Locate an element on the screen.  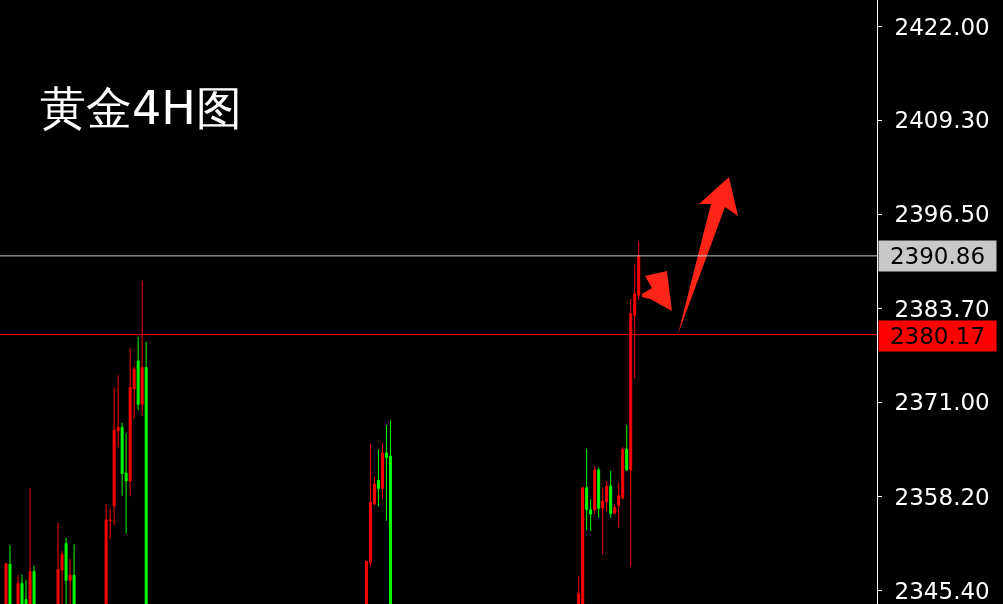
text: 黄金4H图 is located at coordinates (141, 108).